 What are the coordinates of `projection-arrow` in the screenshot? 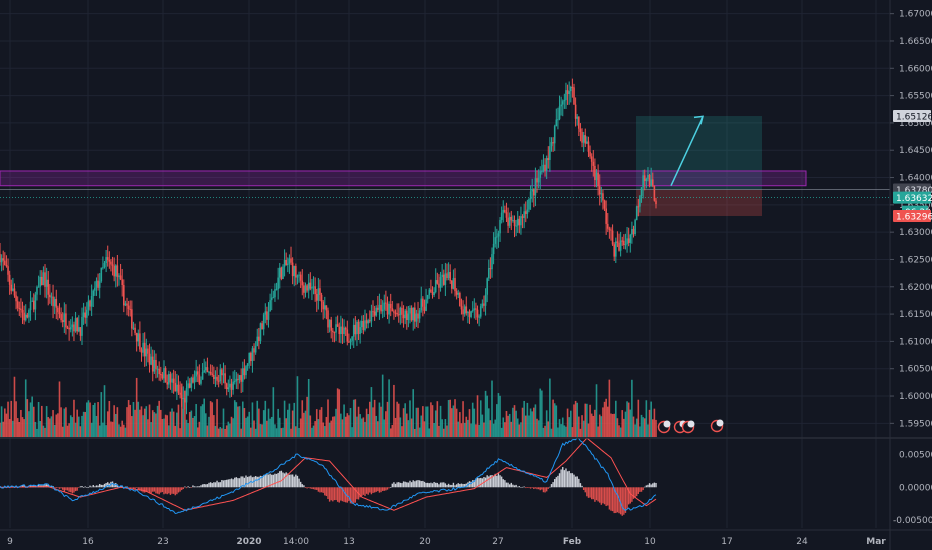 It's located at (687, 151).